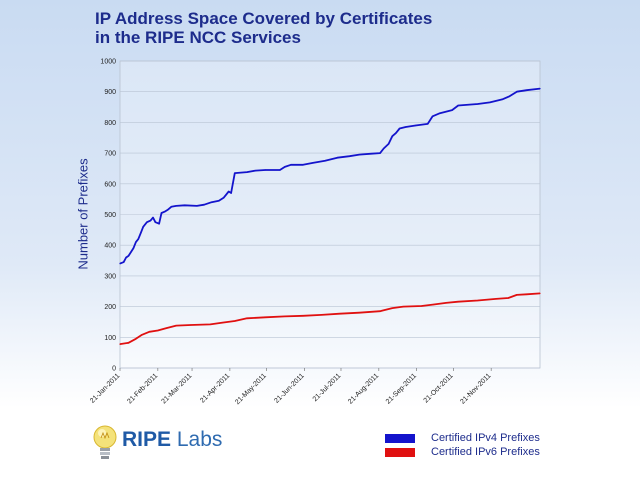  I want to click on x-tick-label: 21-Mar-2011, so click(177, 388).